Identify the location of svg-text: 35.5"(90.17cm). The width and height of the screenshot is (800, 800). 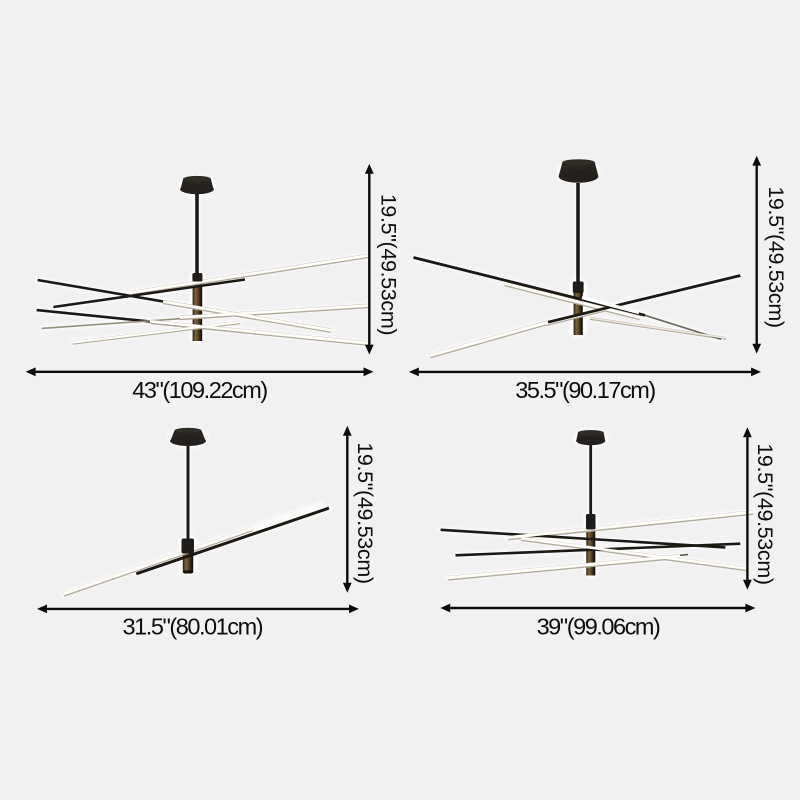
(585, 390).